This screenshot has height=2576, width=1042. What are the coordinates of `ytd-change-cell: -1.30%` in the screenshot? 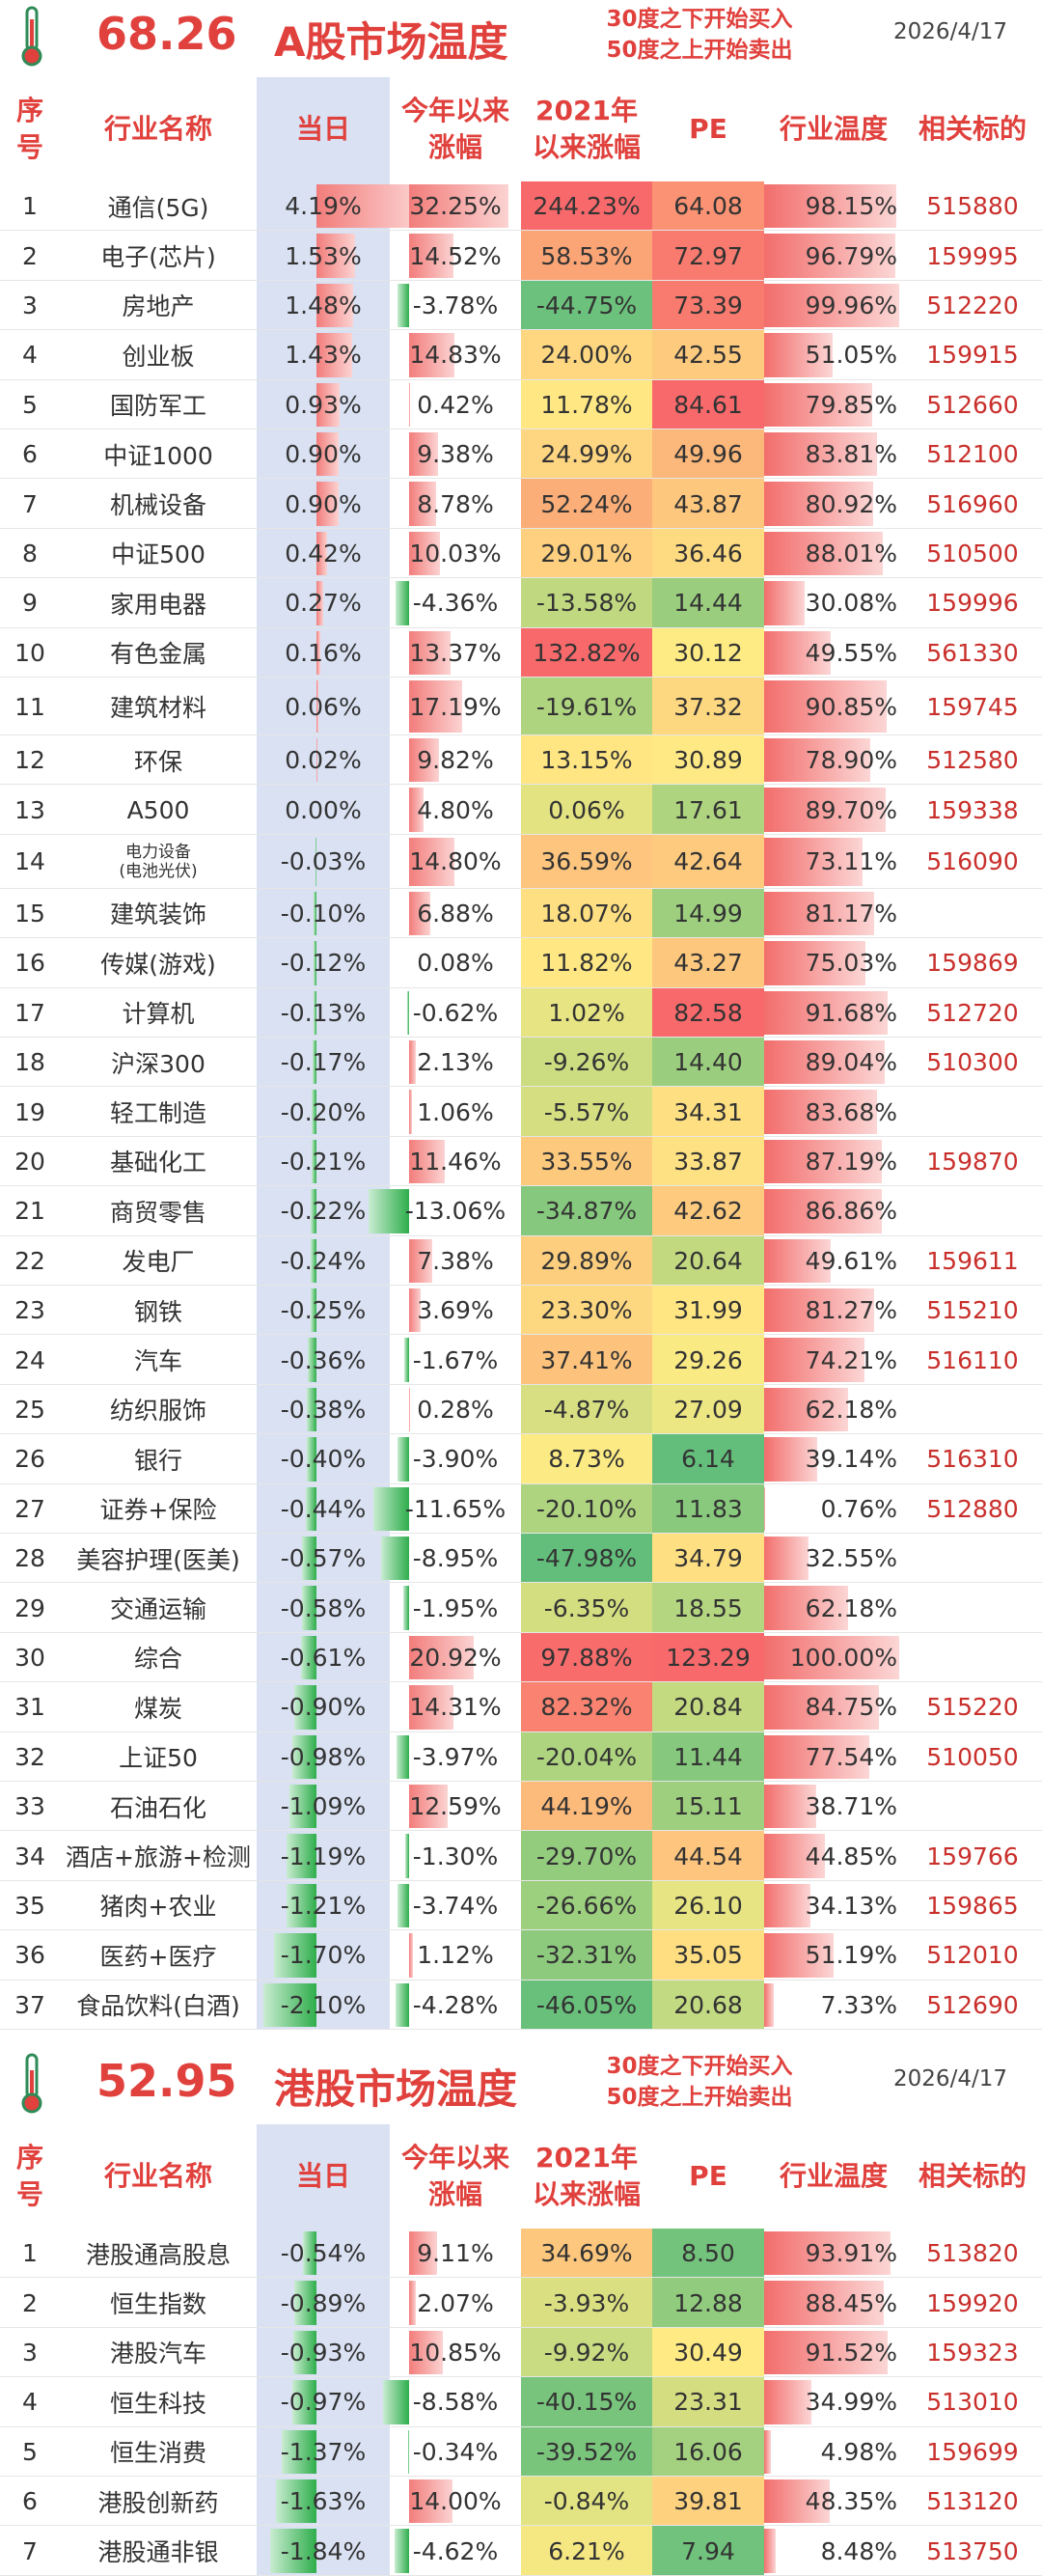 It's located at (455, 1855).